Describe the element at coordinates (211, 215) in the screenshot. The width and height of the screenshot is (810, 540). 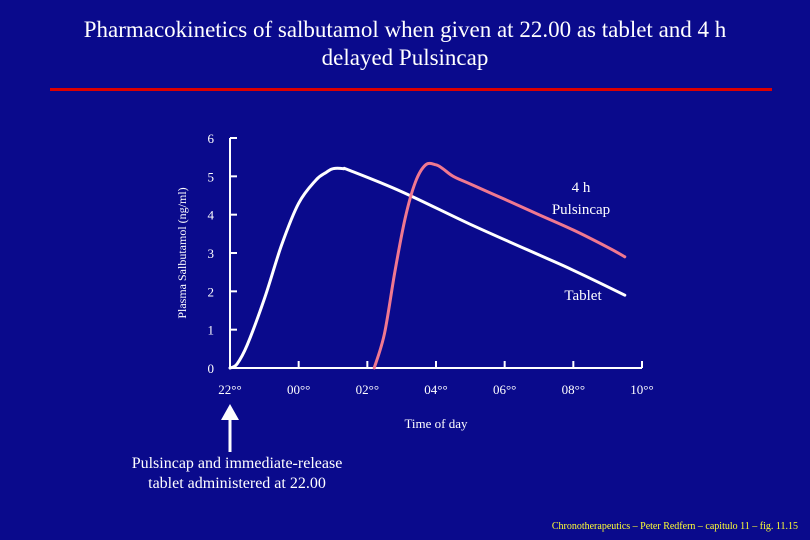
I see `y-tick-label-4: 4` at that location.